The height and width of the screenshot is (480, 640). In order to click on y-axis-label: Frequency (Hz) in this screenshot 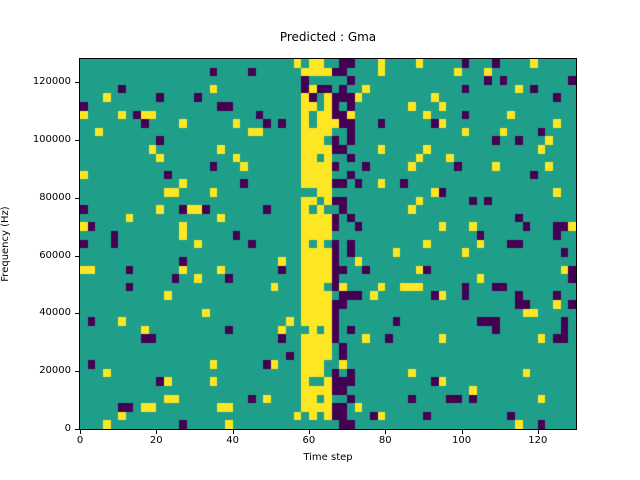, I will do `click(5, 244)`.